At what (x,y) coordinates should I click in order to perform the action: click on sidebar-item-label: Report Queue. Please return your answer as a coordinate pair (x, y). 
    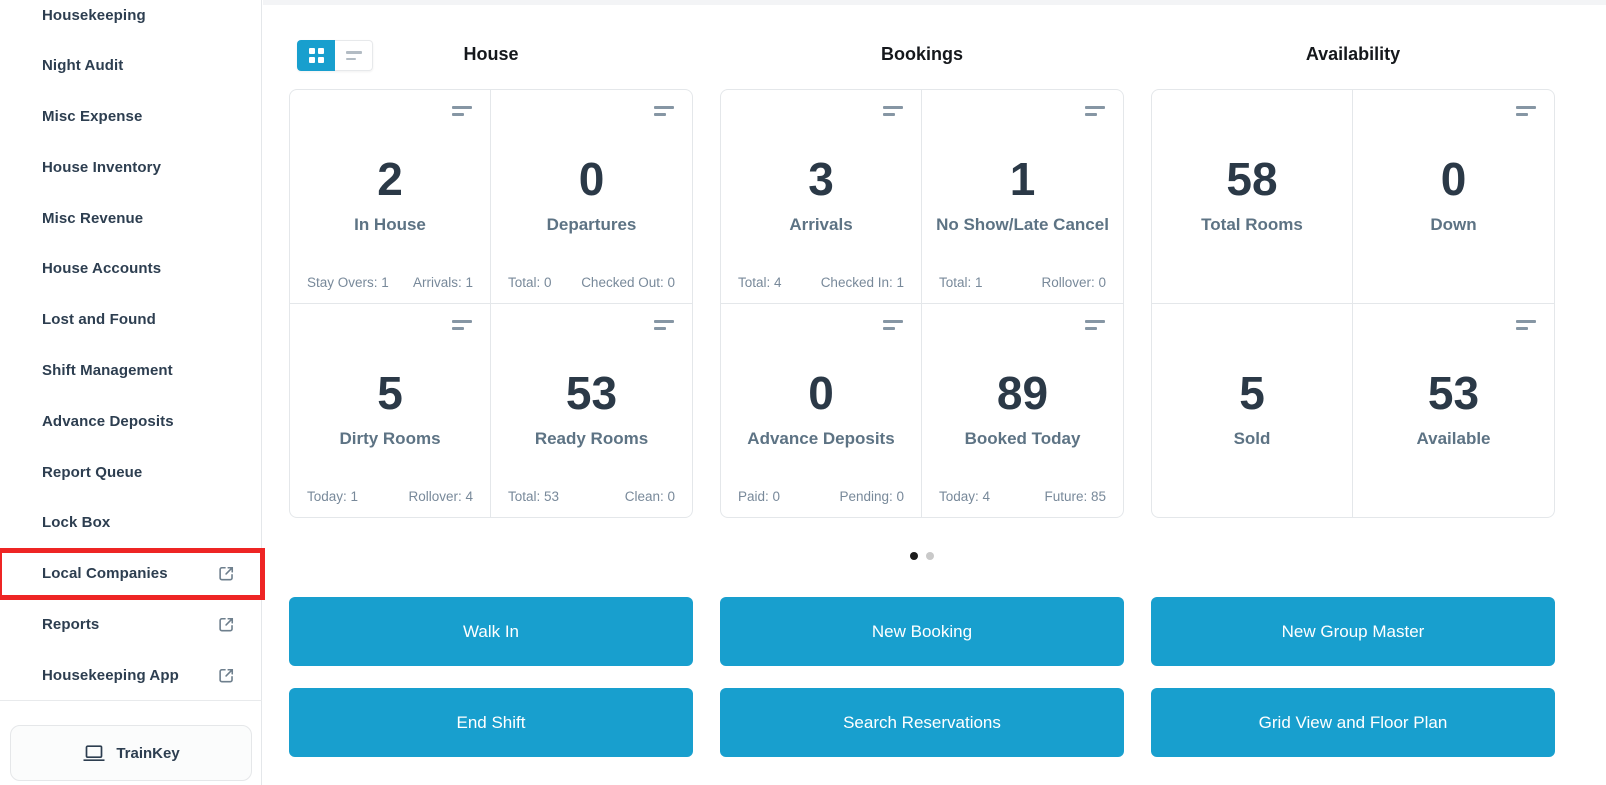
    Looking at the image, I should click on (92, 472).